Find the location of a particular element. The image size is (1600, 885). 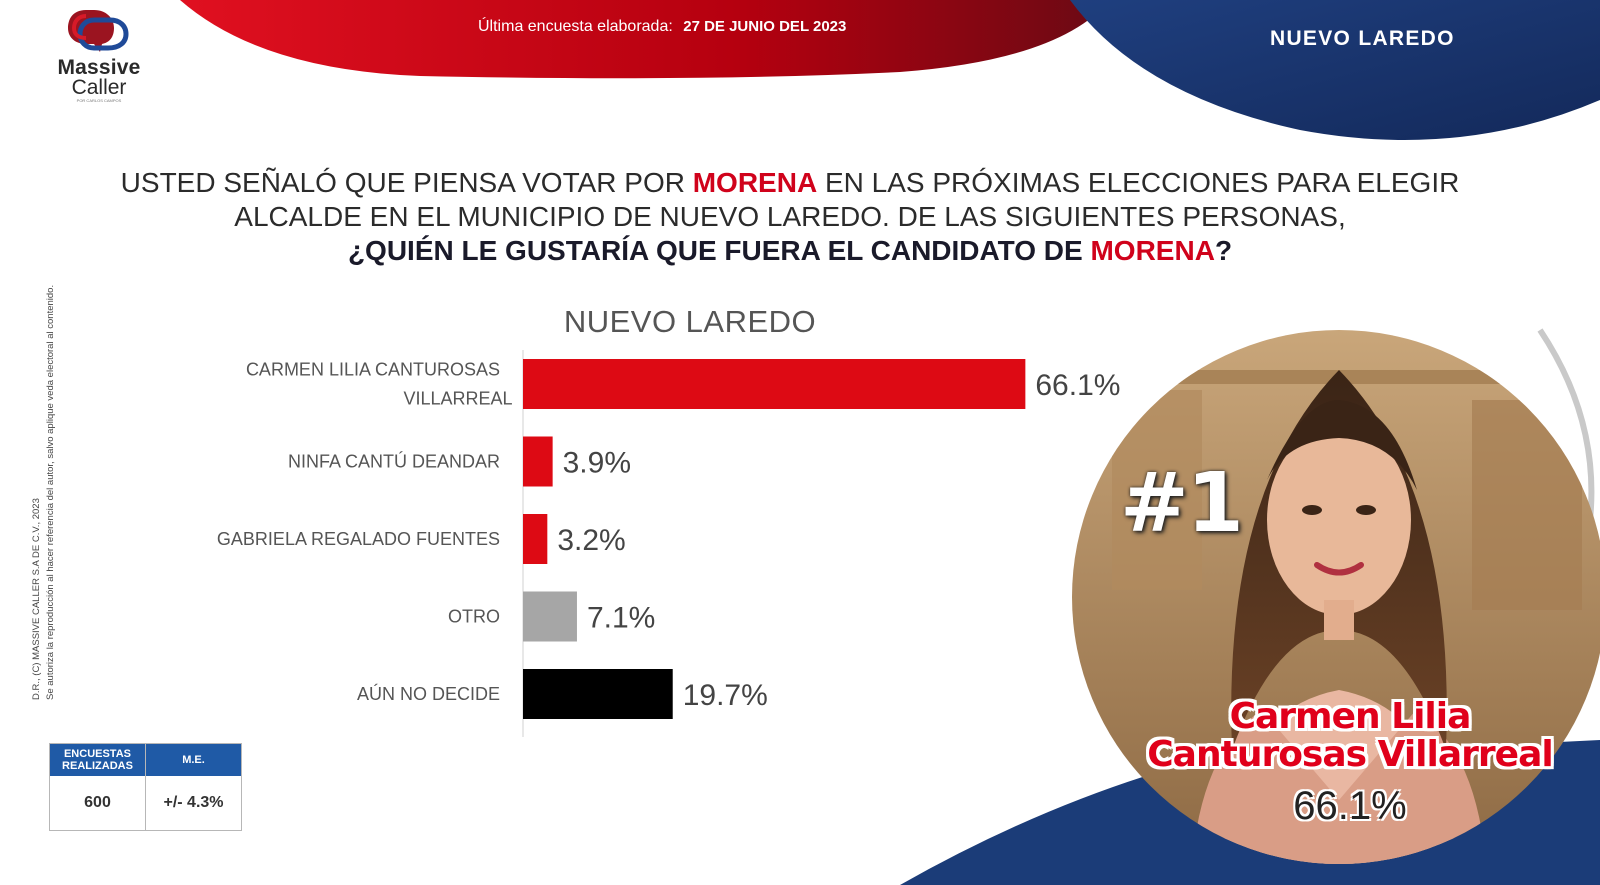

category-label-0-0: CARMEN LILIA CANTUROSAS is located at coordinates (373, 370).